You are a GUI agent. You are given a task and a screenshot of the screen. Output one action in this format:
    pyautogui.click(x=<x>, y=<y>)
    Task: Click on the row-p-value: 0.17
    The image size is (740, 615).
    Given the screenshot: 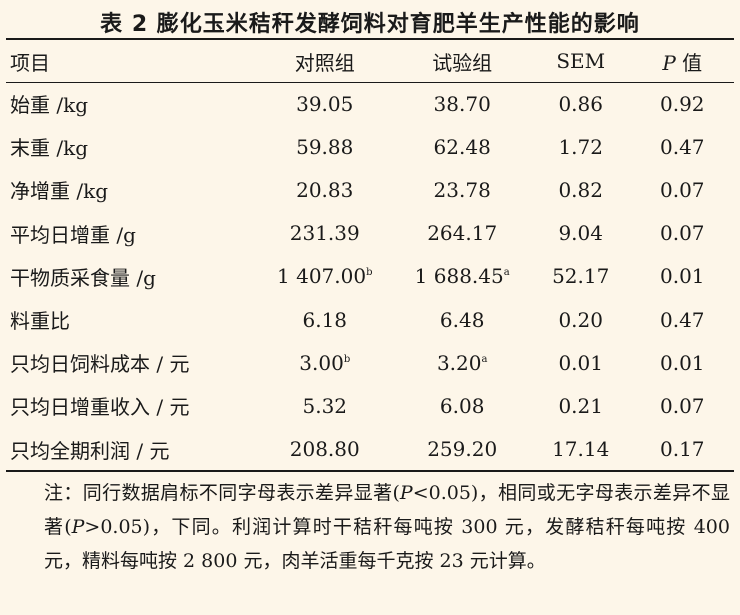 What is the action you would take?
    pyautogui.click(x=682, y=449)
    